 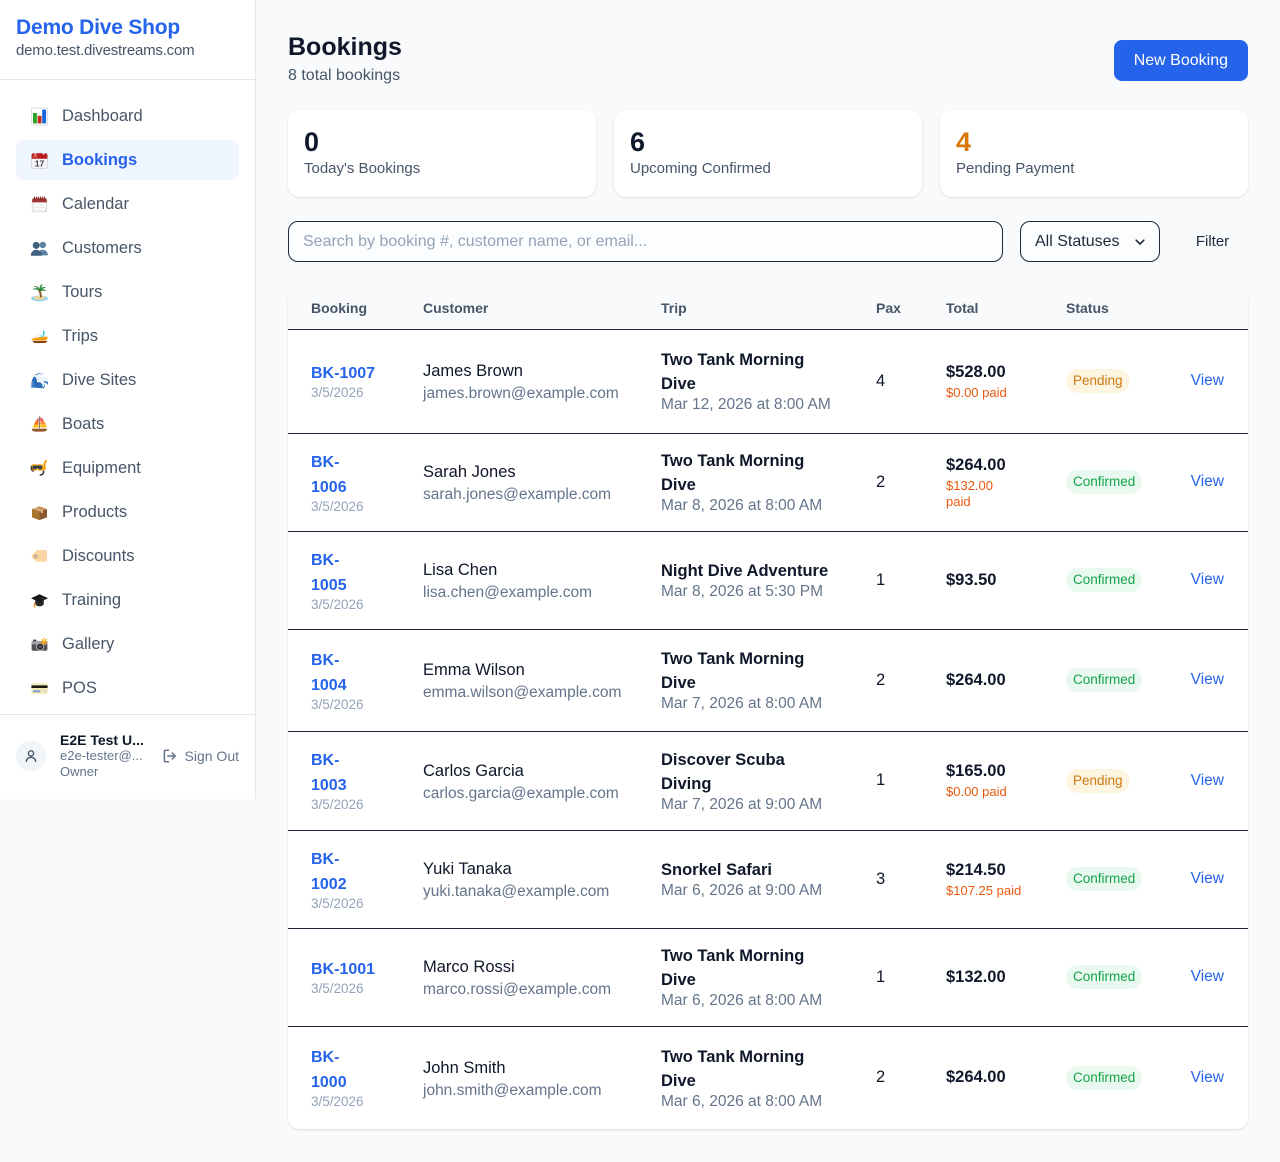 I want to click on svg-text: 17, so click(x=40, y=163).